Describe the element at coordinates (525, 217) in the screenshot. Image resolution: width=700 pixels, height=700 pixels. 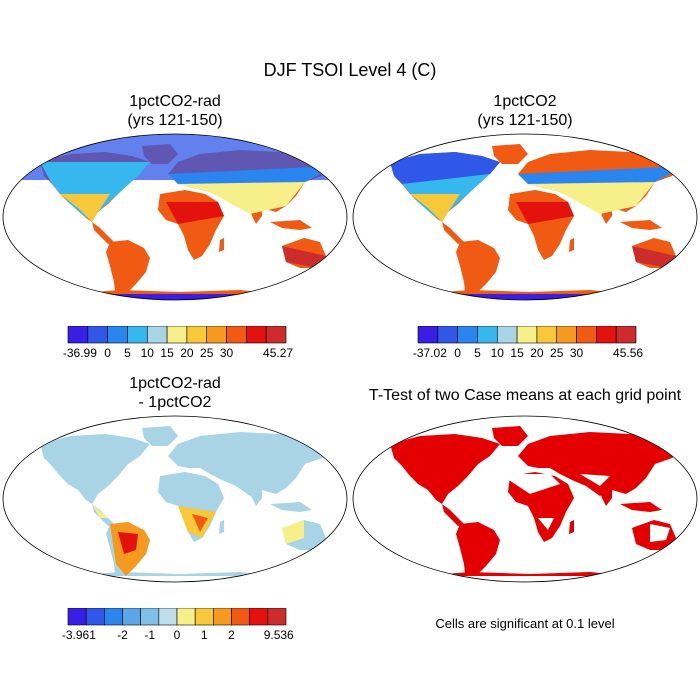
I see `map-ctl` at that location.